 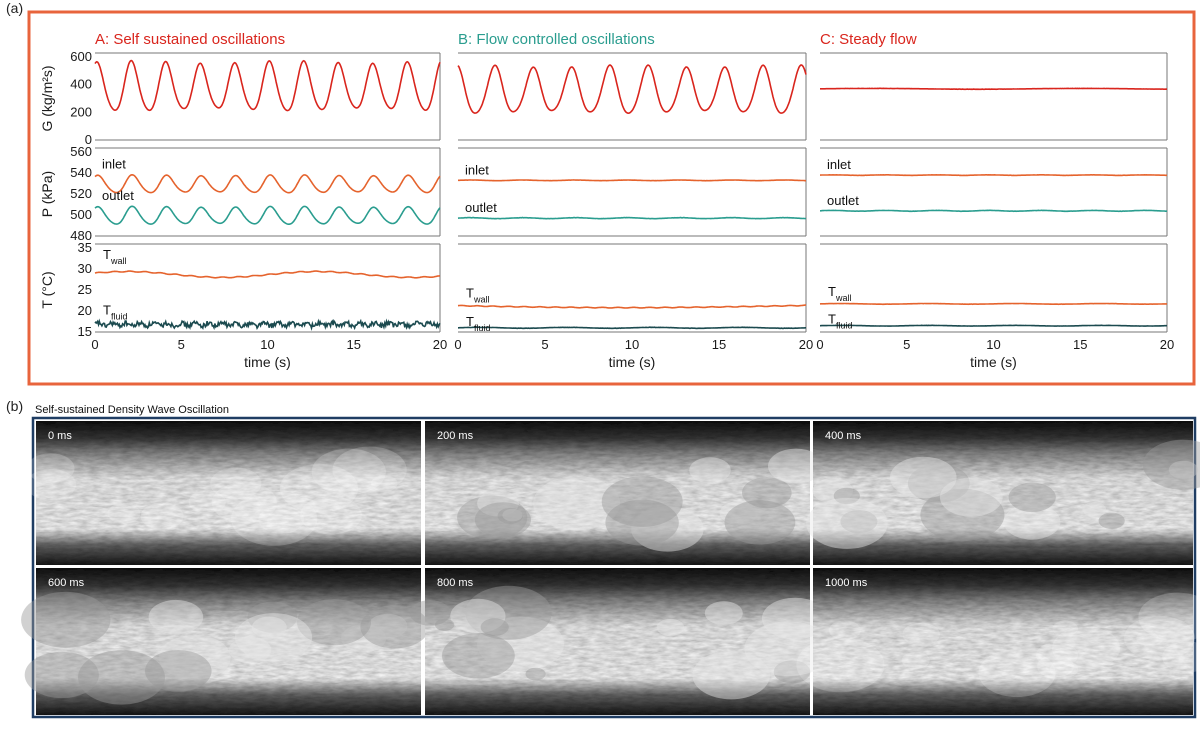 What do you see at coordinates (806, 344) in the screenshot?
I see `x-tick-label: 20` at bounding box center [806, 344].